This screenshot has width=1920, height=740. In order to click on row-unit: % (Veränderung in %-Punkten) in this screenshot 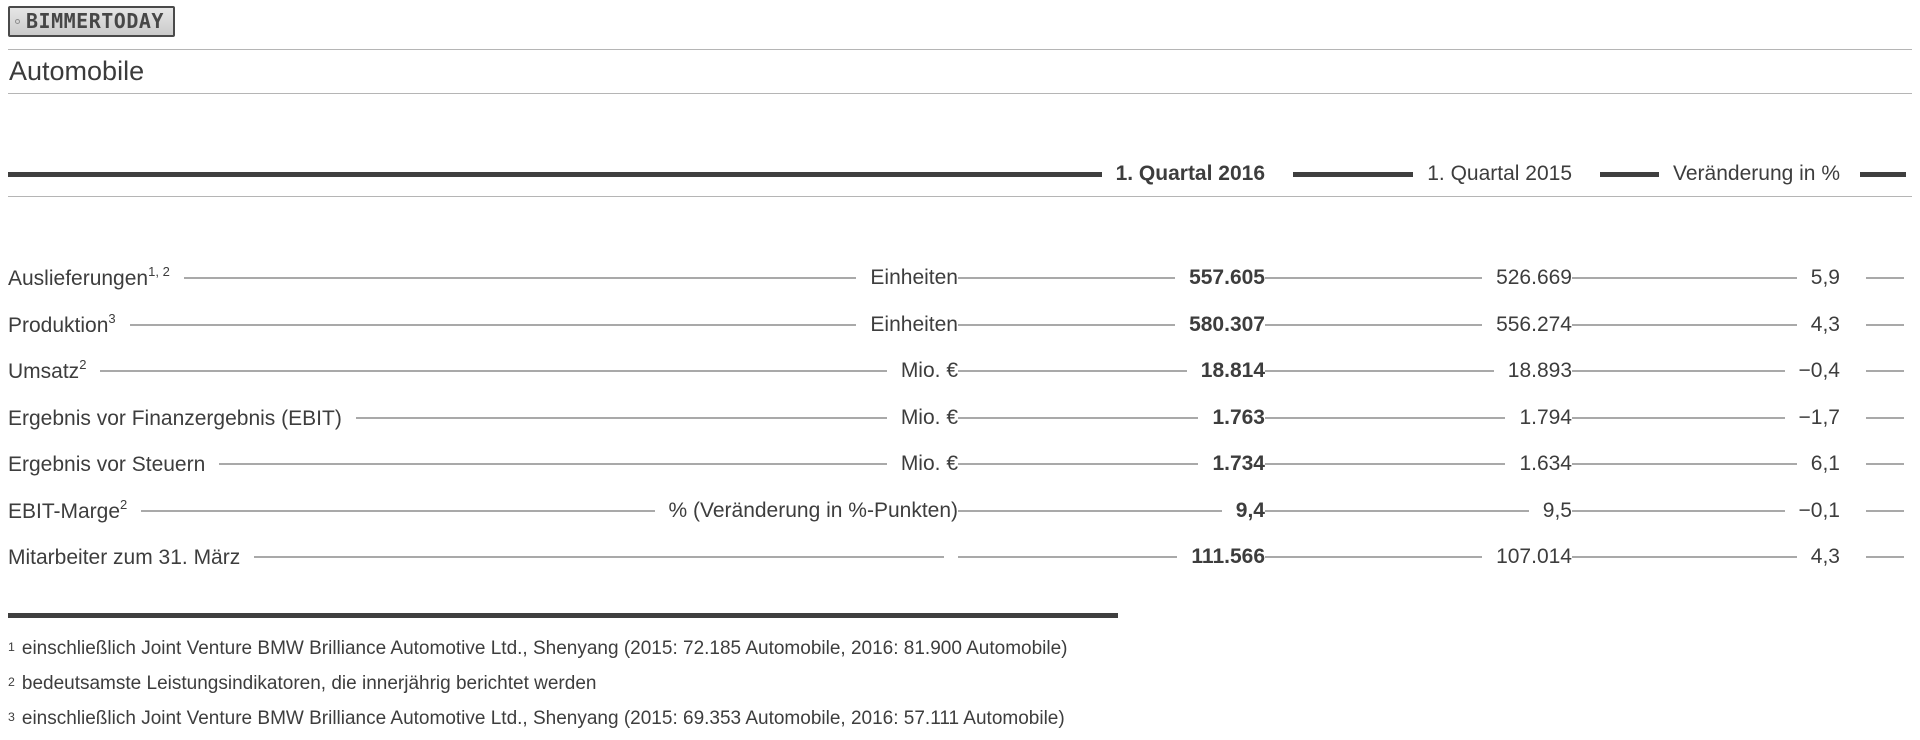, I will do `click(813, 510)`.